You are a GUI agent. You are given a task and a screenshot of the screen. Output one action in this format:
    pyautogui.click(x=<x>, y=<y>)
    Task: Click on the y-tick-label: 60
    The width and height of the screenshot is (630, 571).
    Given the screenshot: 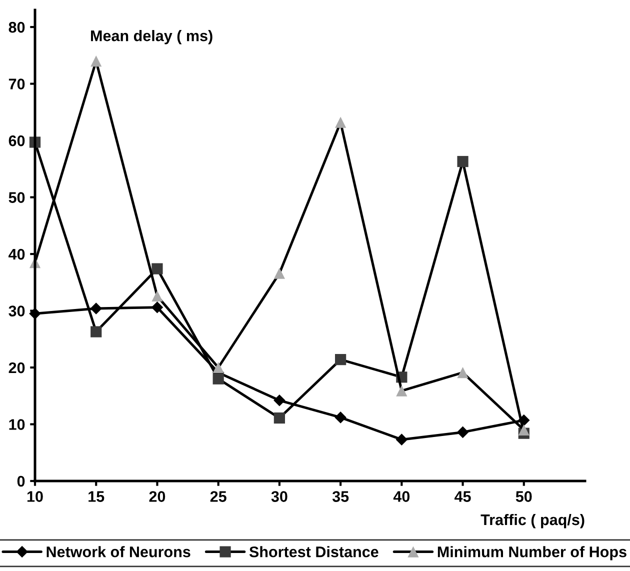 What is the action you would take?
    pyautogui.click(x=16, y=140)
    